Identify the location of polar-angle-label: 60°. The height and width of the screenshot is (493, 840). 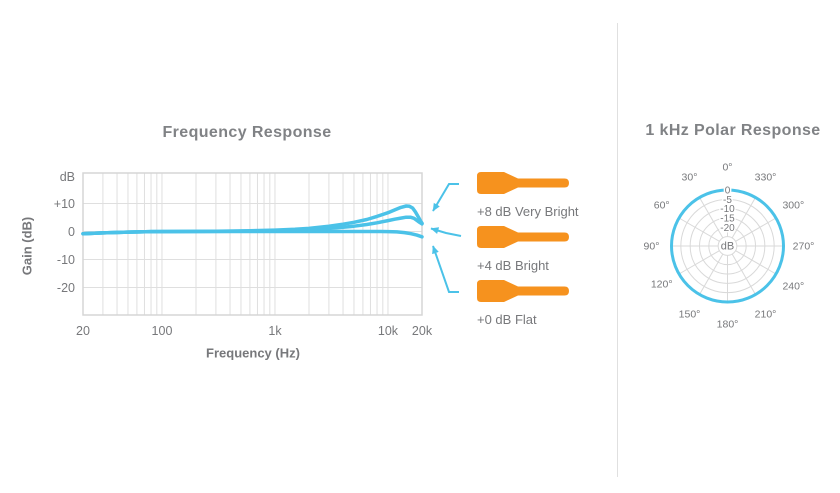
(662, 206).